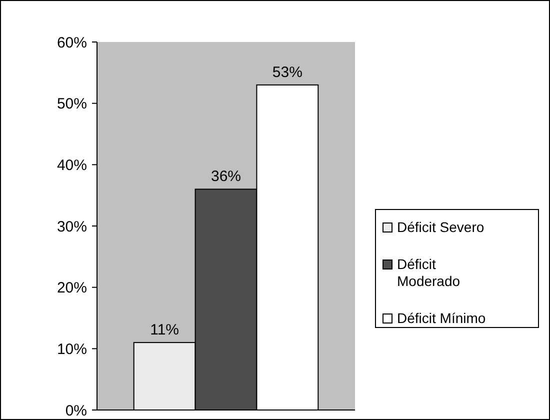  What do you see at coordinates (287, 72) in the screenshot?
I see `data-label: 53%` at bounding box center [287, 72].